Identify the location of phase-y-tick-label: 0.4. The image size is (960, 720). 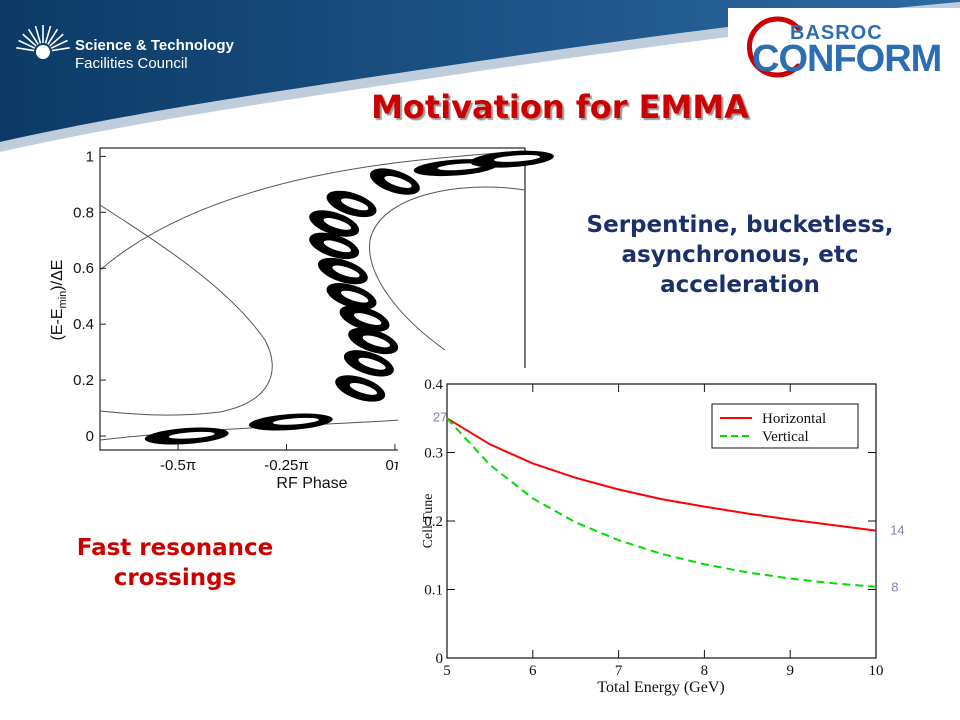
(83, 324).